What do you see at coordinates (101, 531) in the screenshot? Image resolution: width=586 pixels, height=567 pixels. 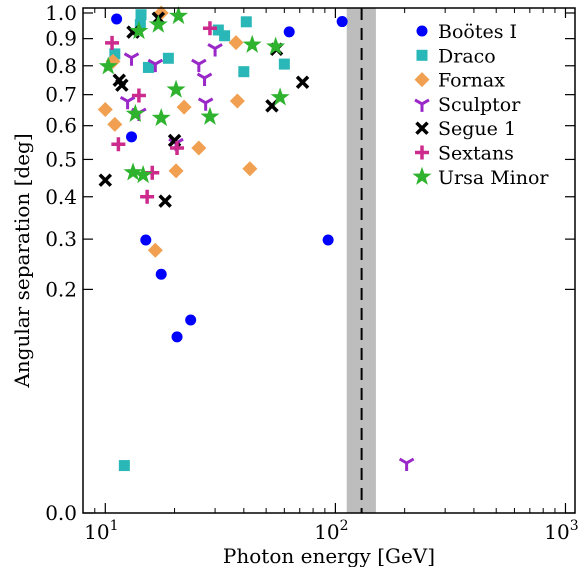 I see `x-tick-label: 10¹` at bounding box center [101, 531].